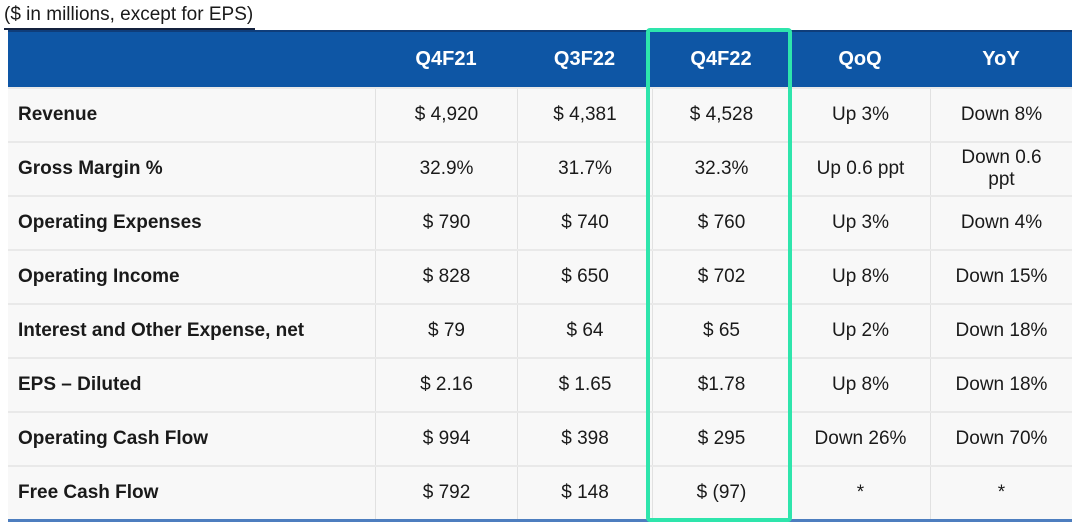  I want to click on table-cell: Down 70%, so click(1001, 439).